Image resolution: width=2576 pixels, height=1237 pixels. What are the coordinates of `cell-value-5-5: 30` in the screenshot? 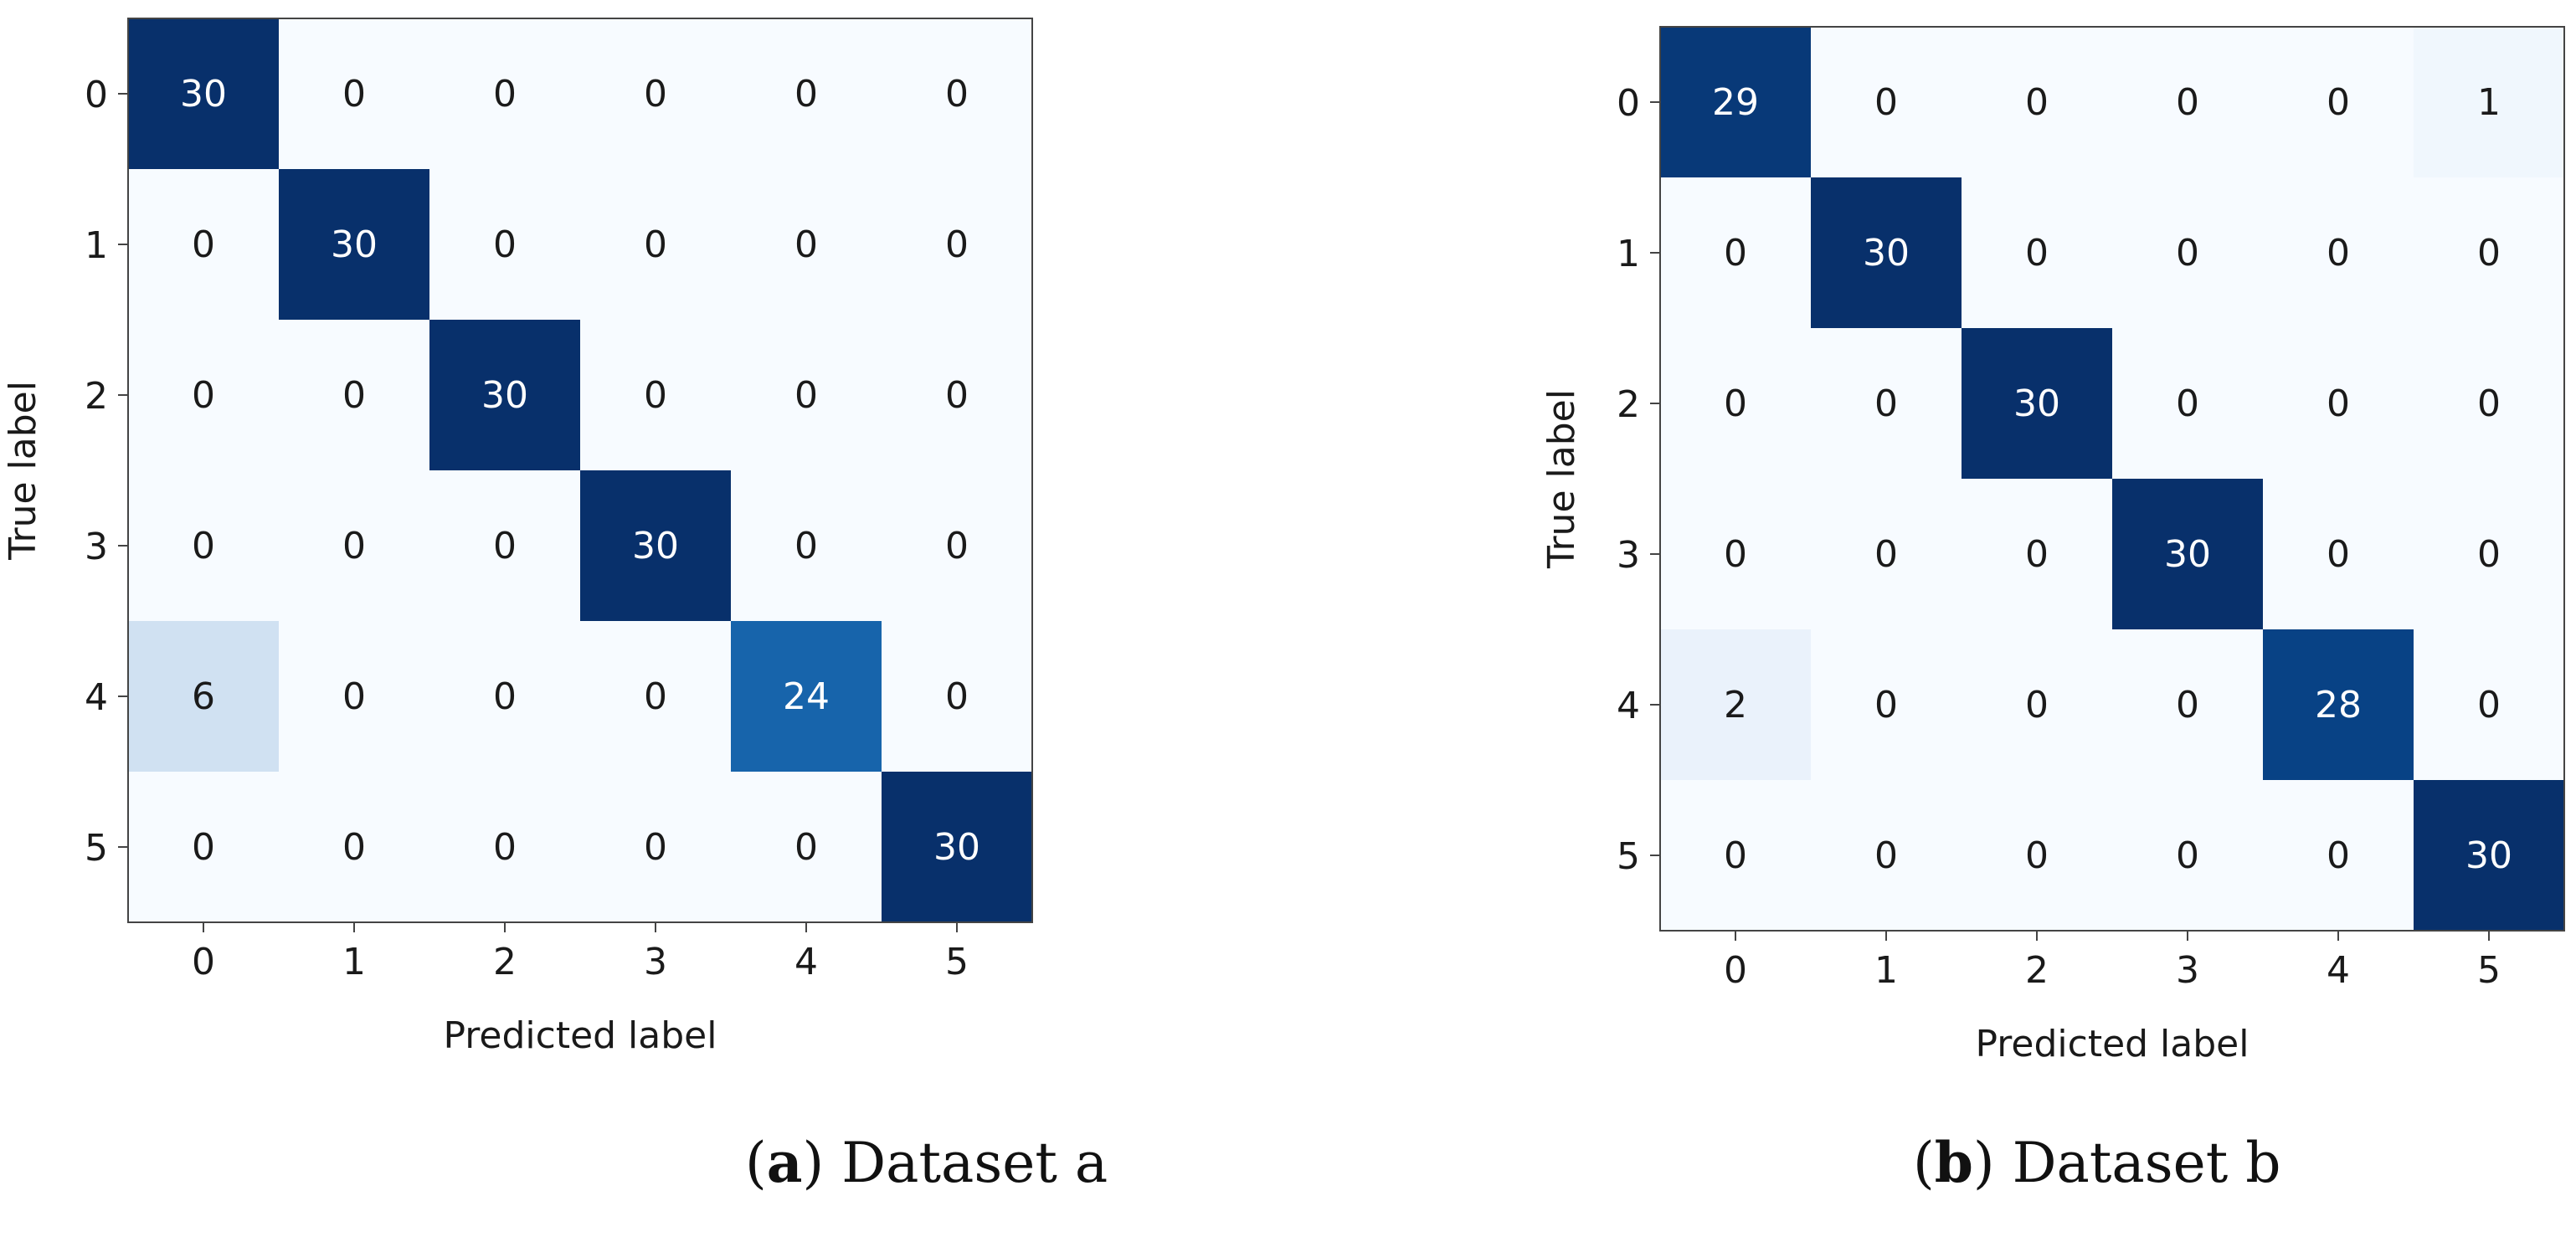 It's located at (2488, 855).